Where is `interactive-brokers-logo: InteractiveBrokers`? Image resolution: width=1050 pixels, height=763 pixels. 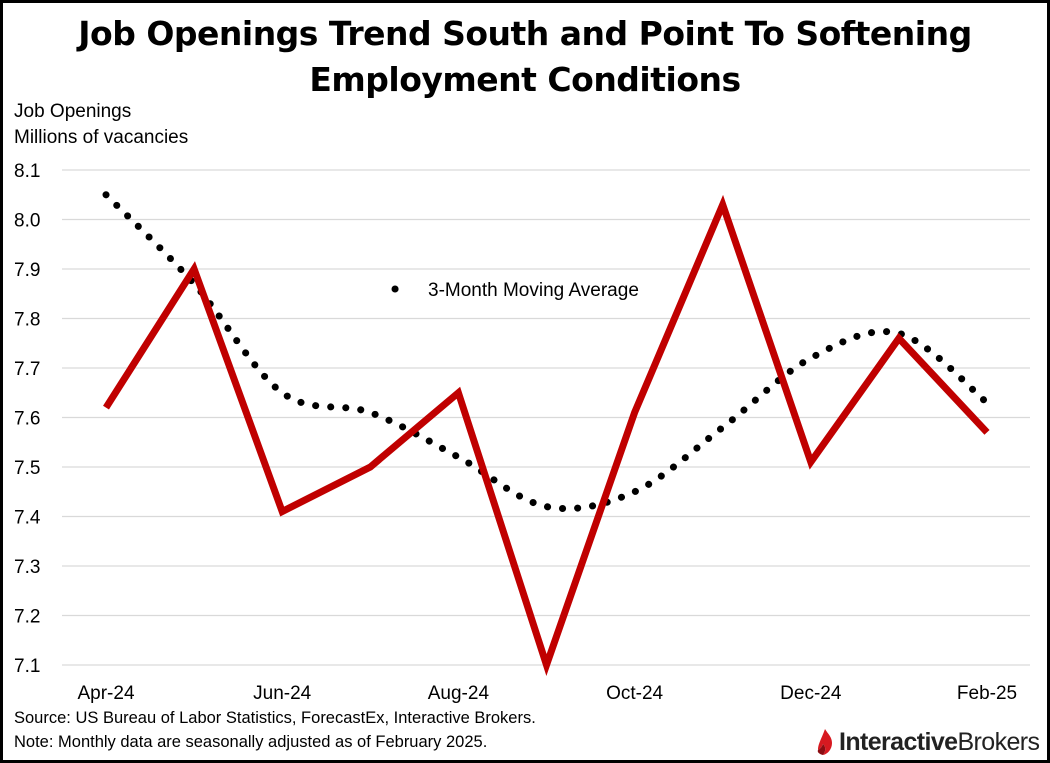 interactive-brokers-logo: InteractiveBrokers is located at coordinates (928, 742).